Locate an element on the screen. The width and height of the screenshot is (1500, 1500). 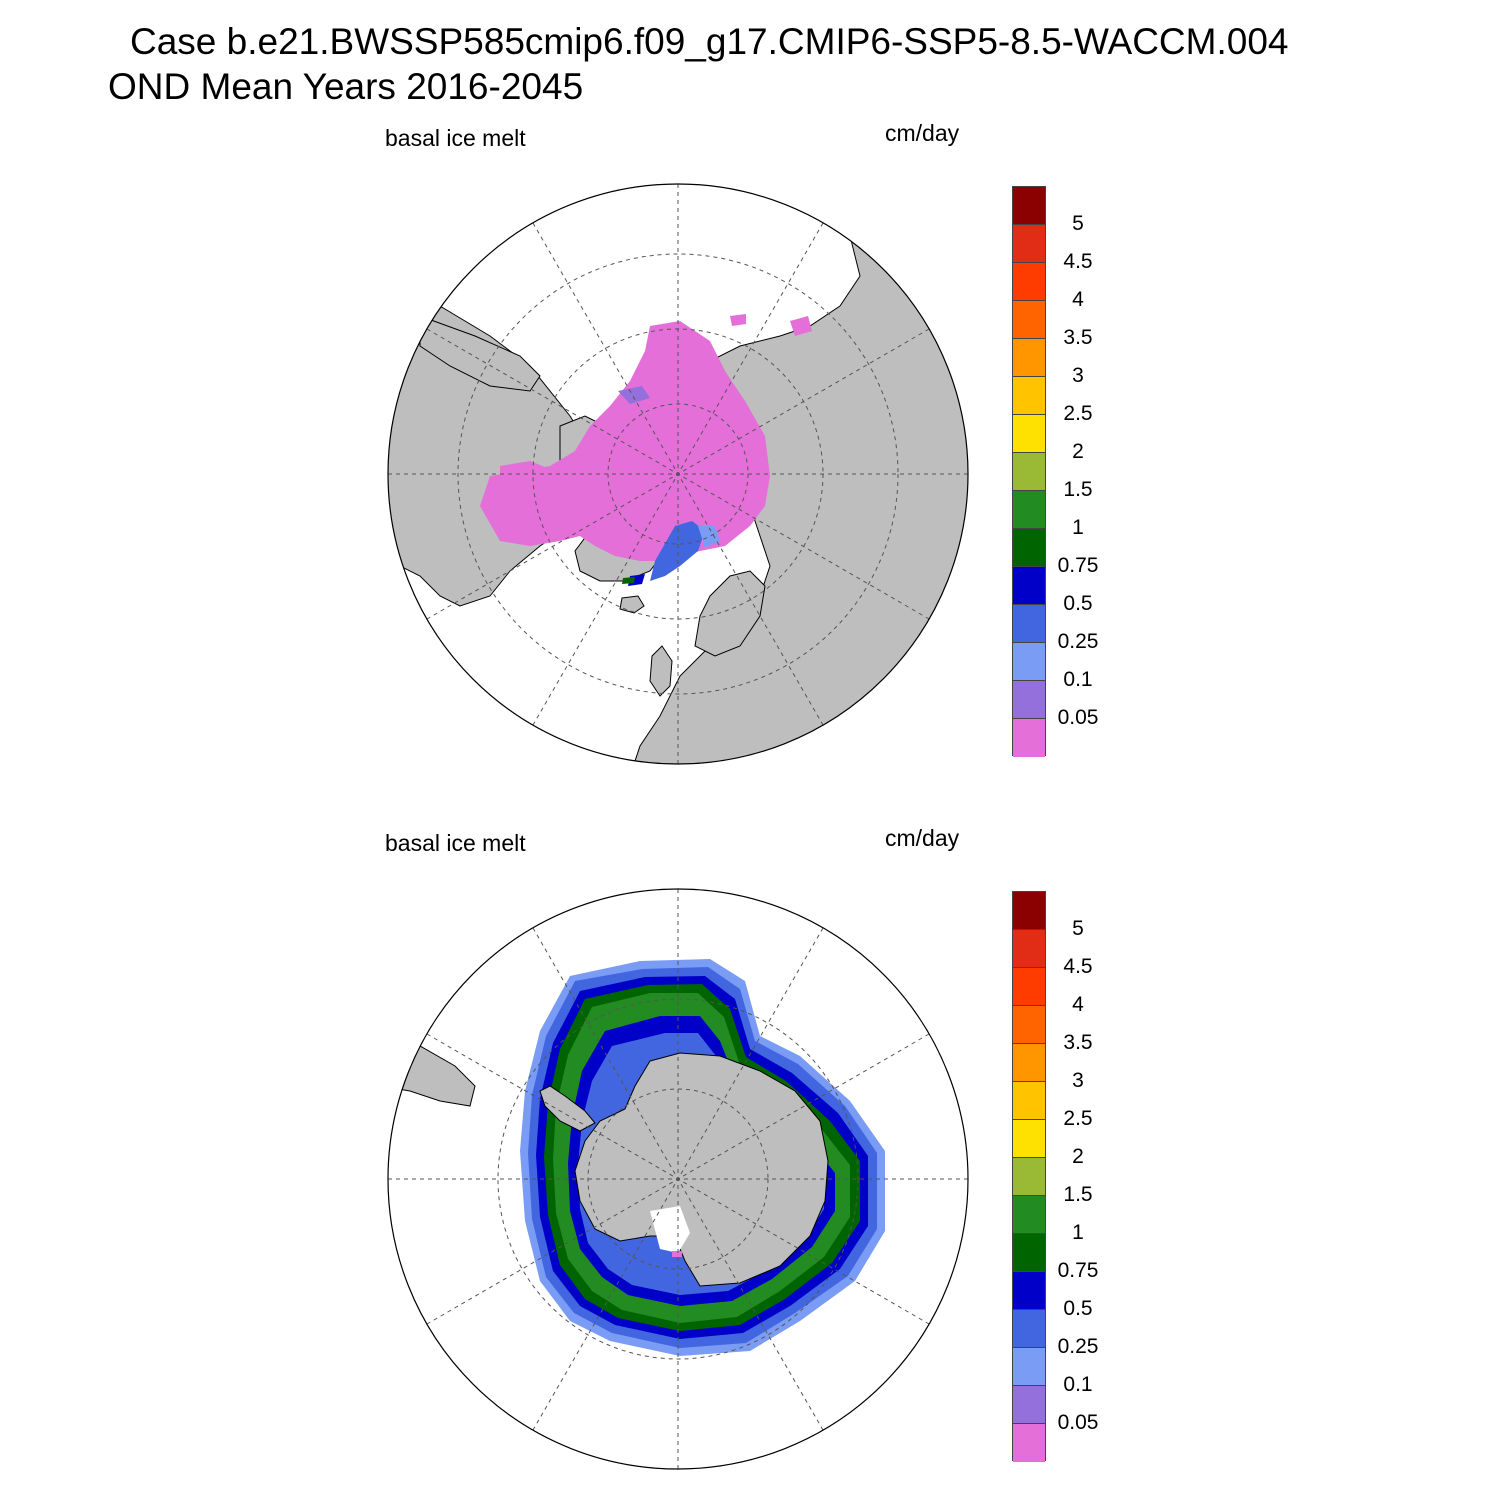
north-colorbar-label: 4.5 is located at coordinates (1078, 261).